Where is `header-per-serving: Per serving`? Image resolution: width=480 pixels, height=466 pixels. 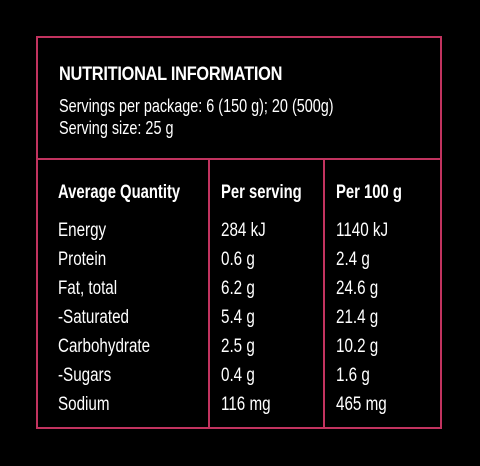 header-per-serving: Per serving is located at coordinates (261, 192).